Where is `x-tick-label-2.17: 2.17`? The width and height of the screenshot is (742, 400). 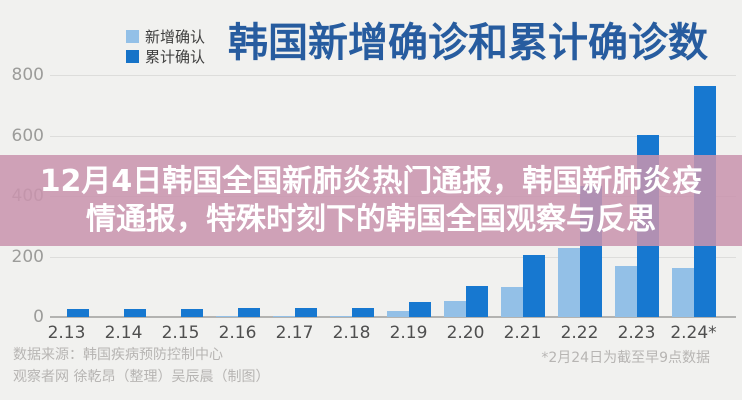
x-tick-label-2.17: 2.17 is located at coordinates (294, 333).